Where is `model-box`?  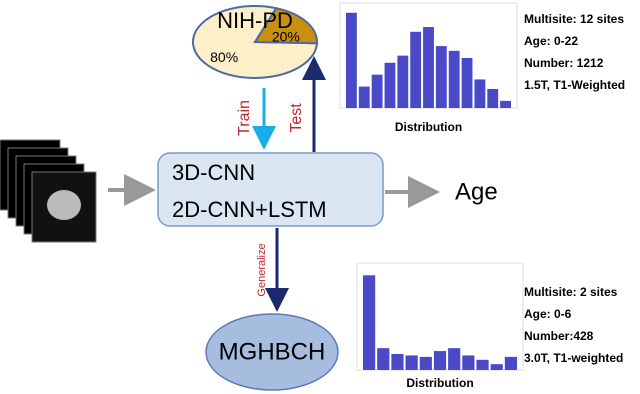
model-box is located at coordinates (270, 189).